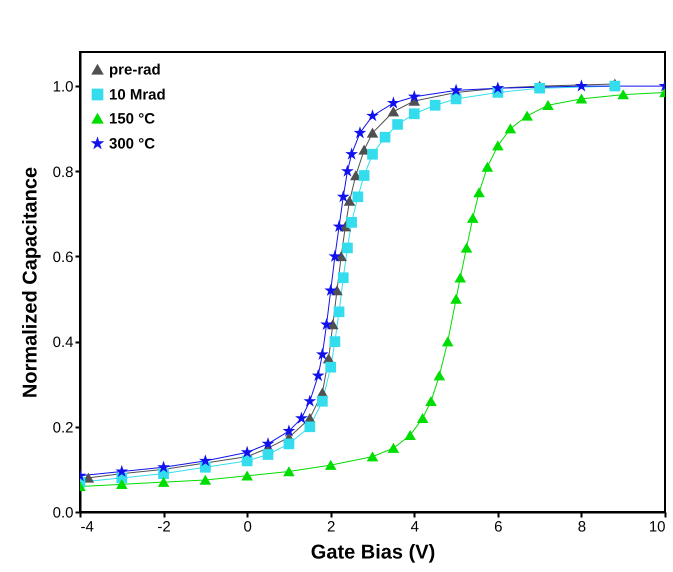  I want to click on x-tick-label: 10, so click(657, 527).